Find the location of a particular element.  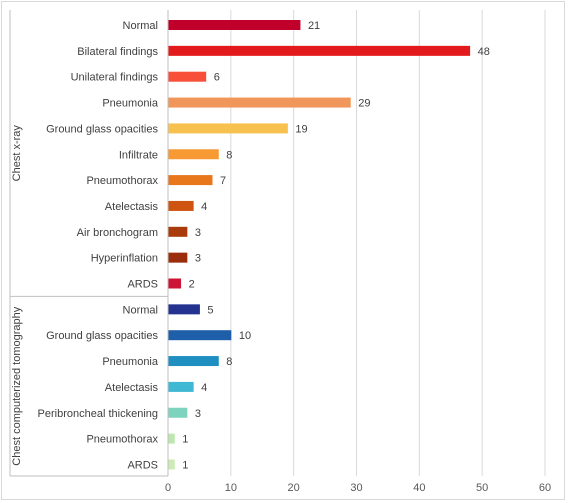

x-tick-label: 30 is located at coordinates (356, 488).